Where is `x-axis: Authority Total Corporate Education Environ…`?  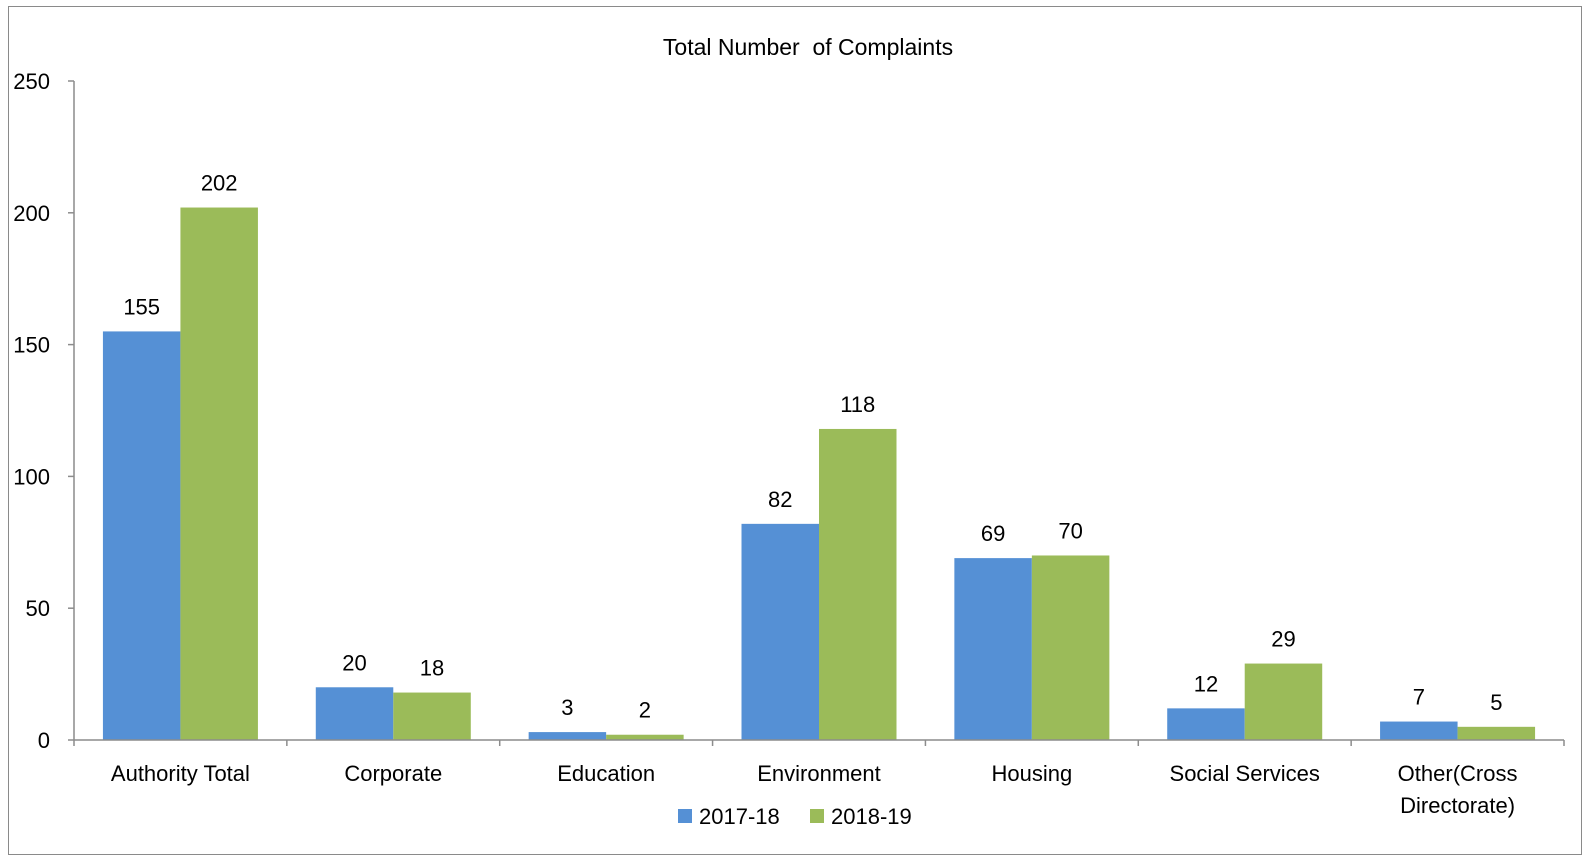 x-axis: Authority Total Corporate Education Environ… is located at coordinates (819, 778).